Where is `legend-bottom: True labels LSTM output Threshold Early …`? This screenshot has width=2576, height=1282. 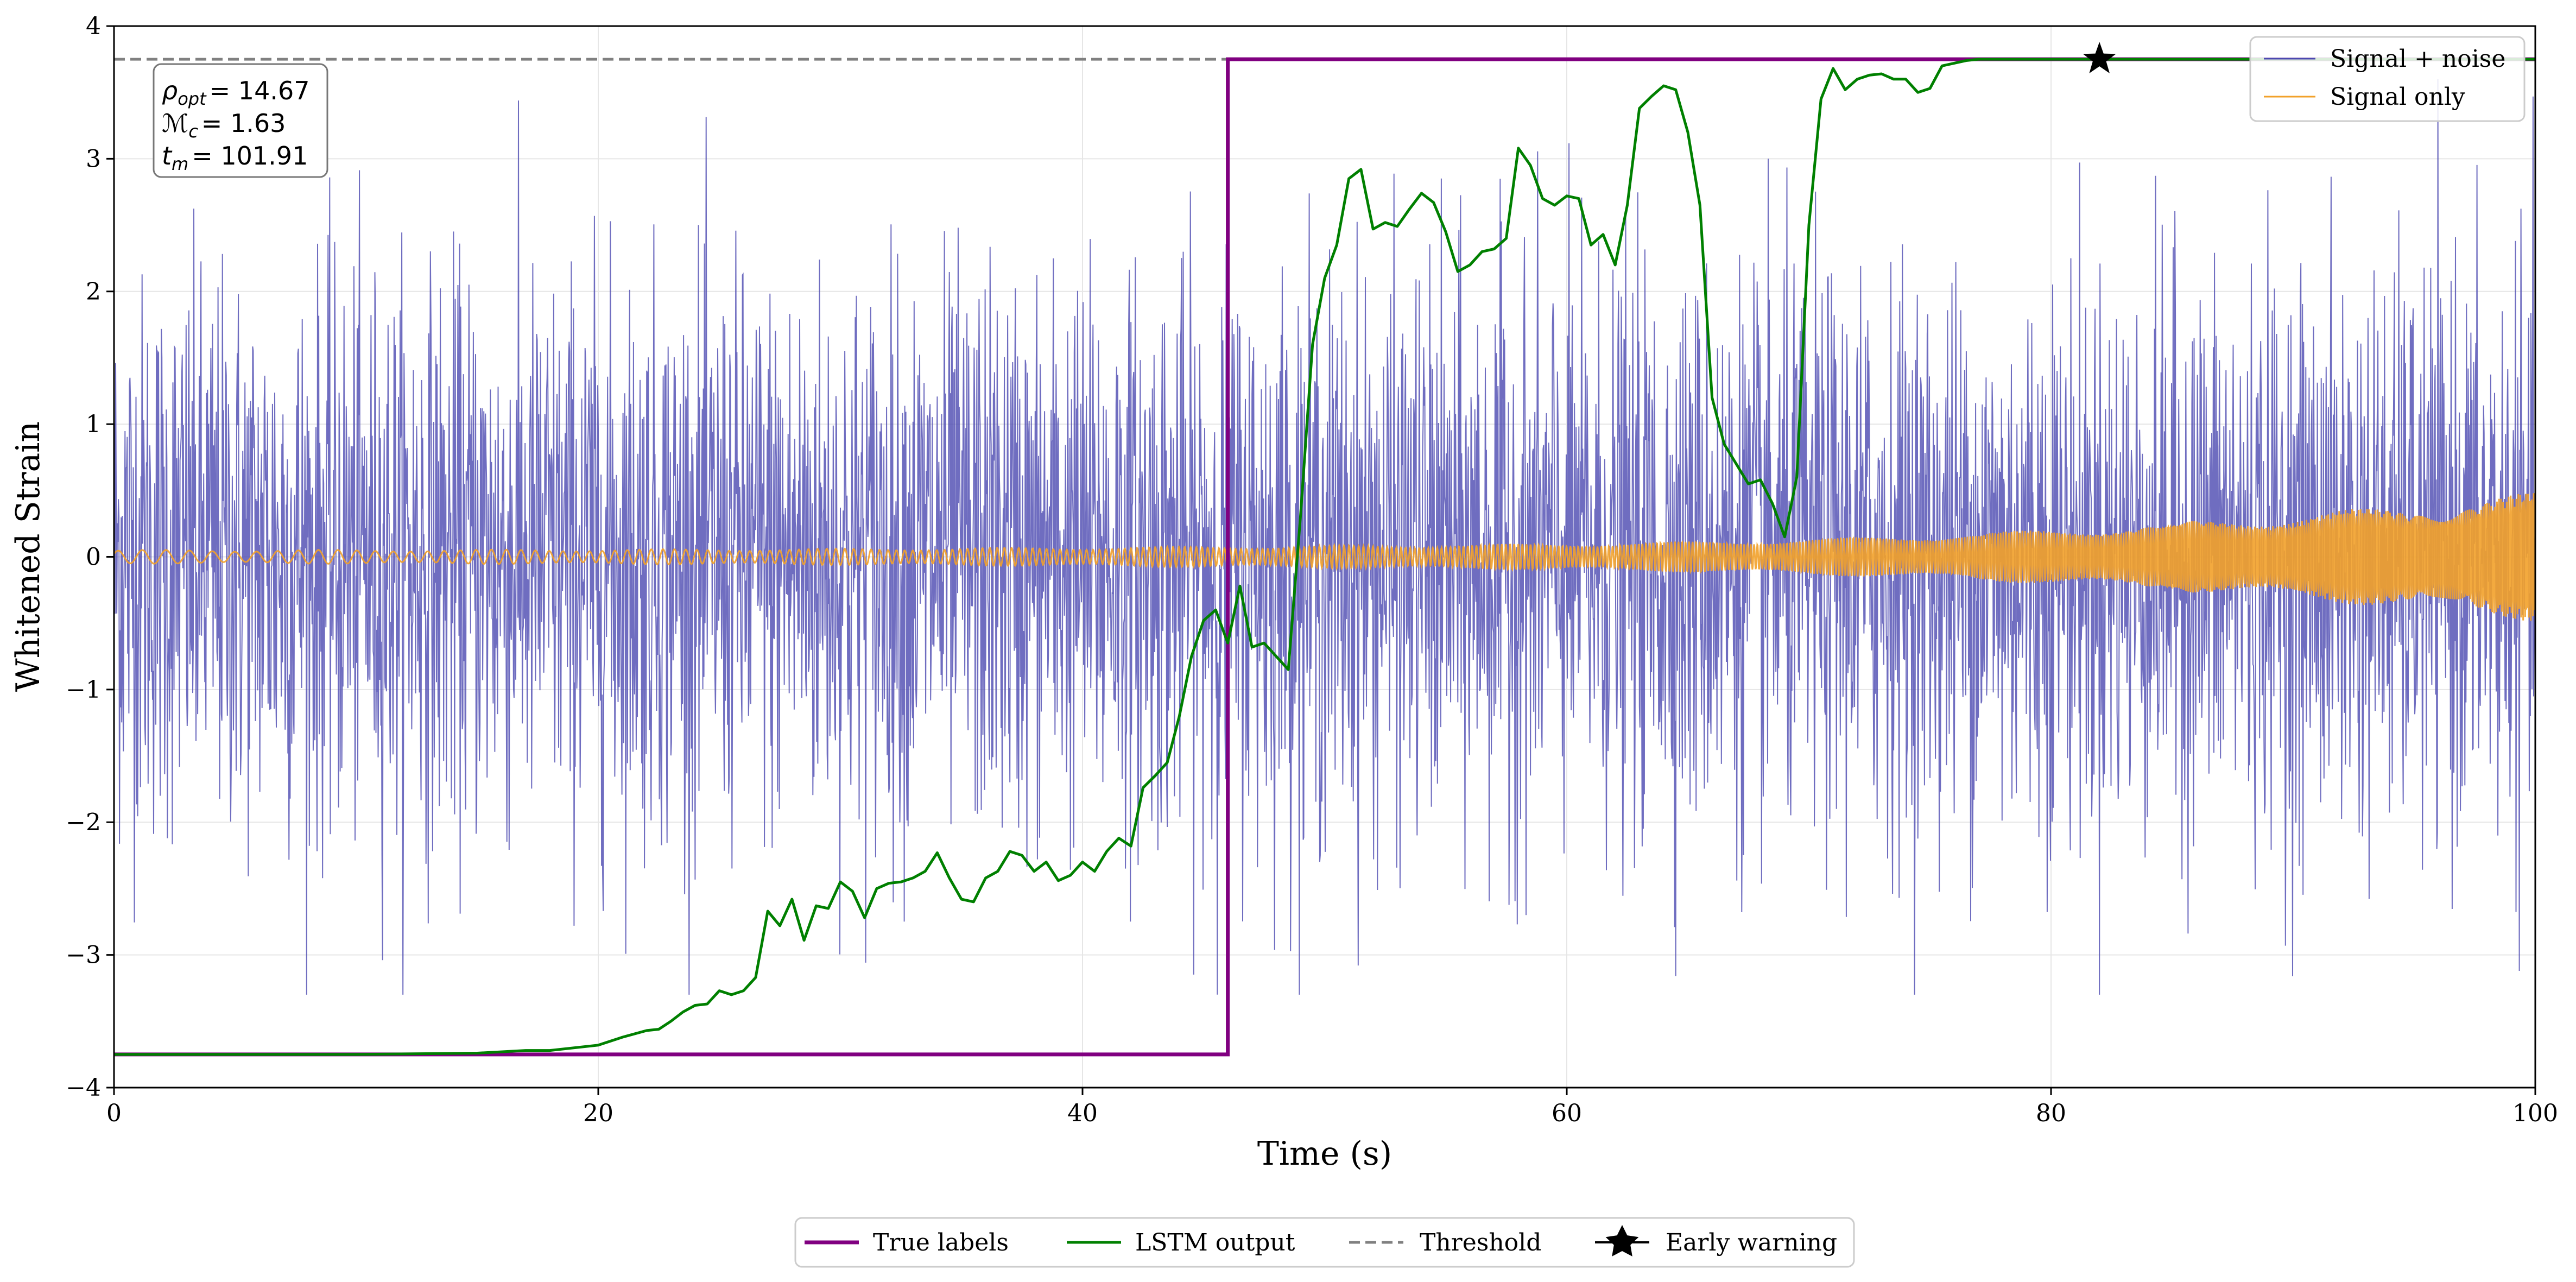 legend-bottom: True labels LSTM output Threshold Early … is located at coordinates (1324, 1242).